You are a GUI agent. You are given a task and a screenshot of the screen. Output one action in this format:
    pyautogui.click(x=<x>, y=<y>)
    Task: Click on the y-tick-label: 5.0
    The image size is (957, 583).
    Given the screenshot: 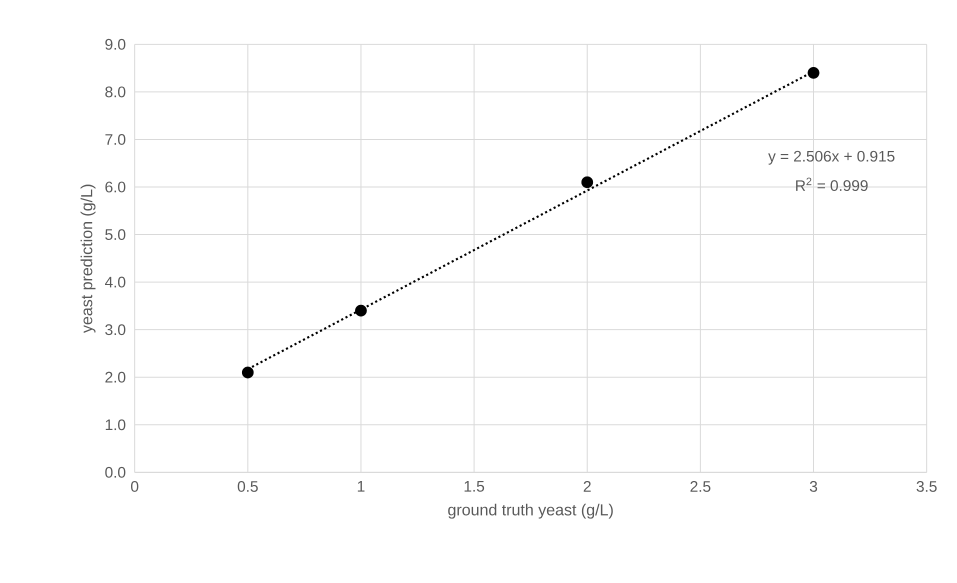 What is the action you would take?
    pyautogui.click(x=115, y=234)
    